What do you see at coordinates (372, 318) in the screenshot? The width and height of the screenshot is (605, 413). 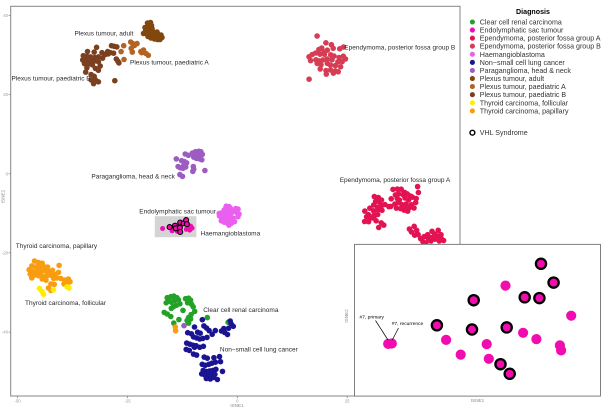 I see `svg-text: #7, primary` at bounding box center [372, 318].